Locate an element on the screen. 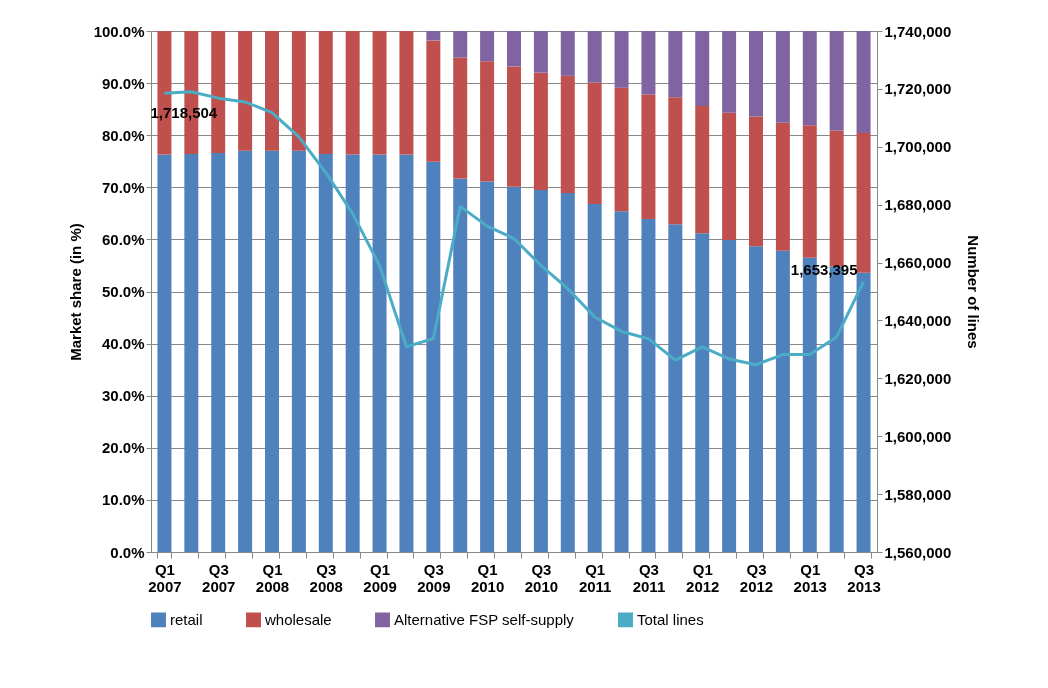 This screenshot has width=1048, height=688. y2-axis-title: Number of lines is located at coordinates (974, 292).